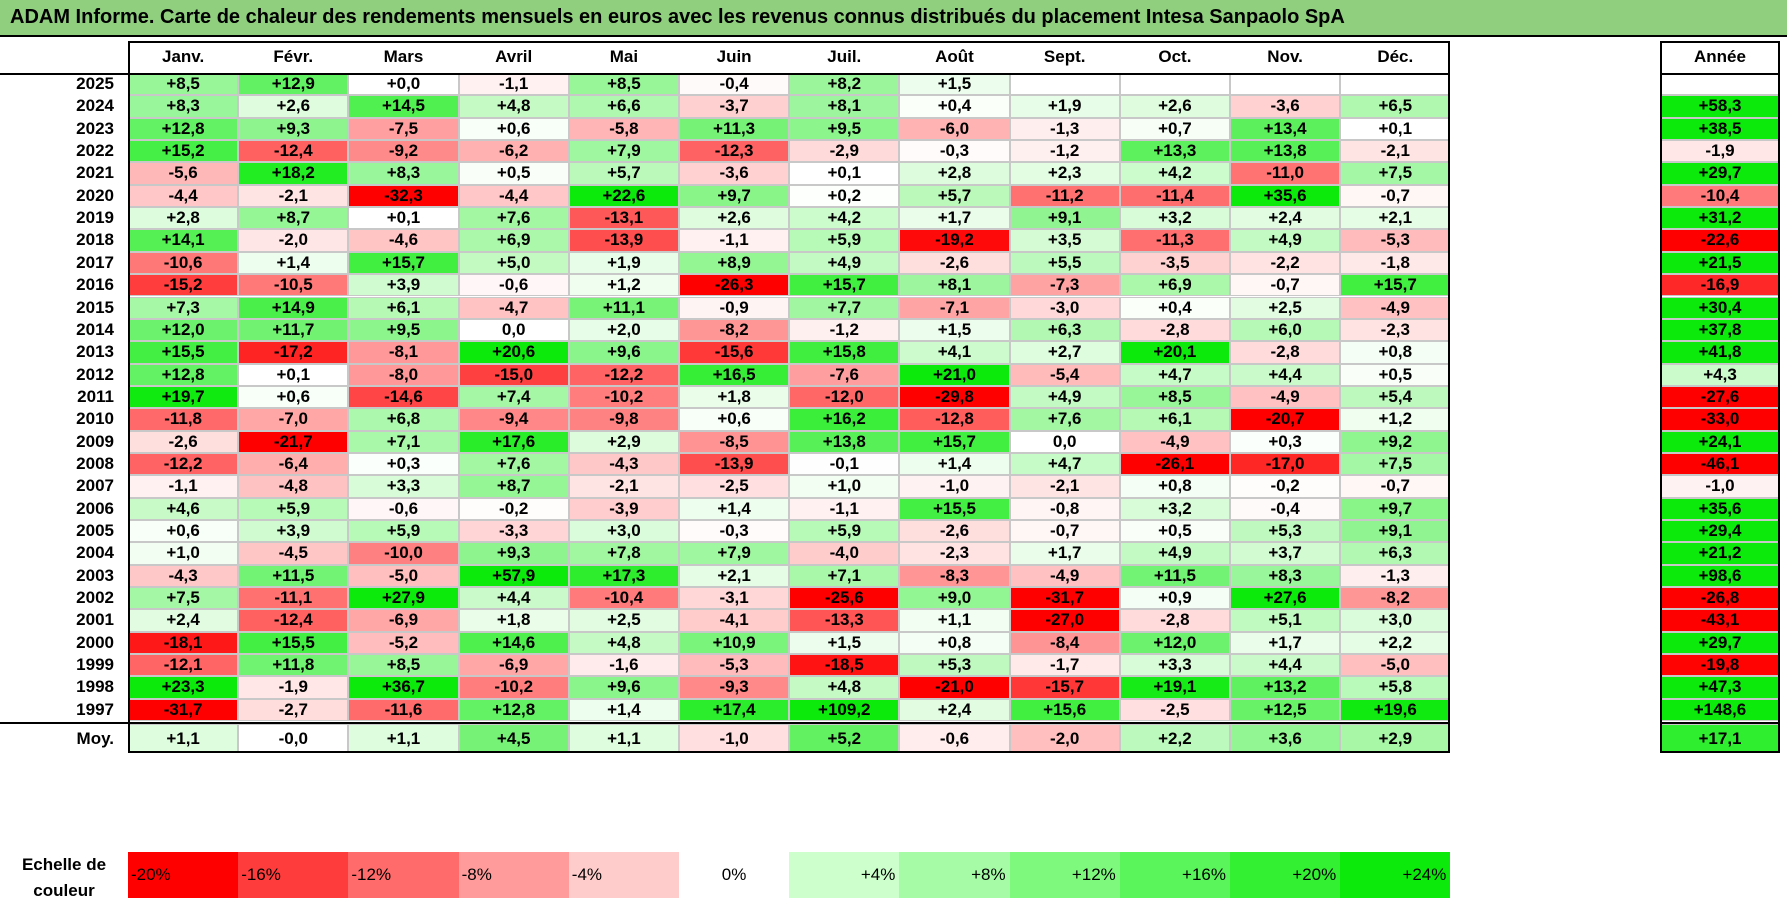 This screenshot has height=912, width=1787. I want to click on month-cell: +16,2, so click(844, 419).